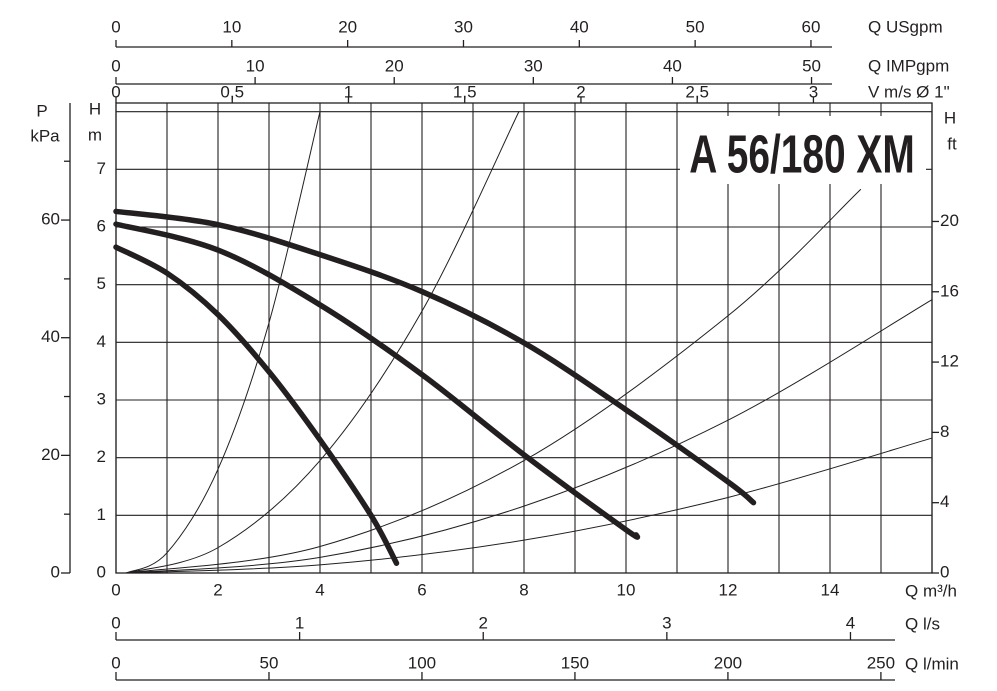  I want to click on left-tick-label: 40, so click(50, 336).